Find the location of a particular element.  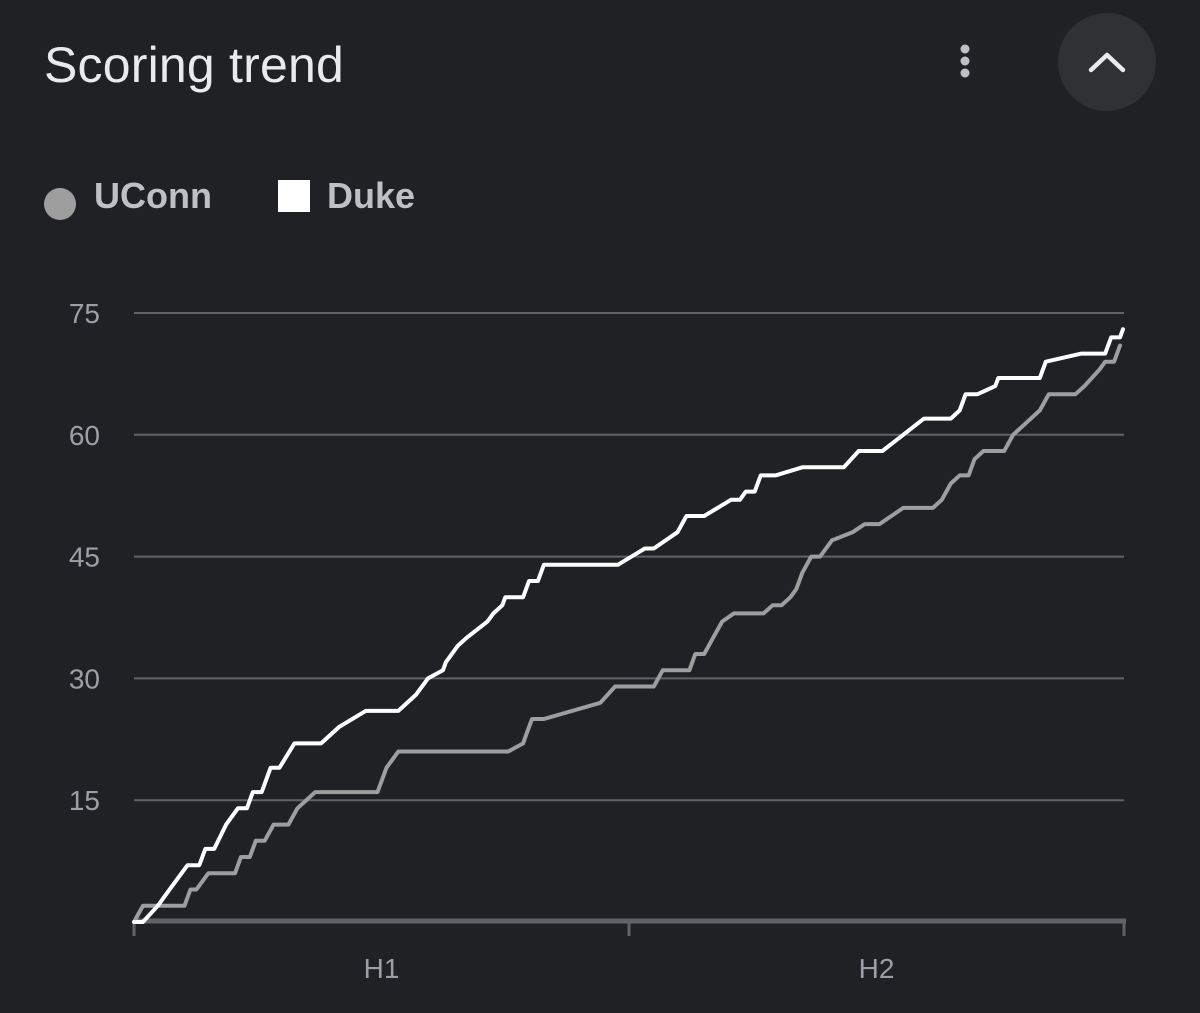

y-tick-label: 30 is located at coordinates (84, 678).